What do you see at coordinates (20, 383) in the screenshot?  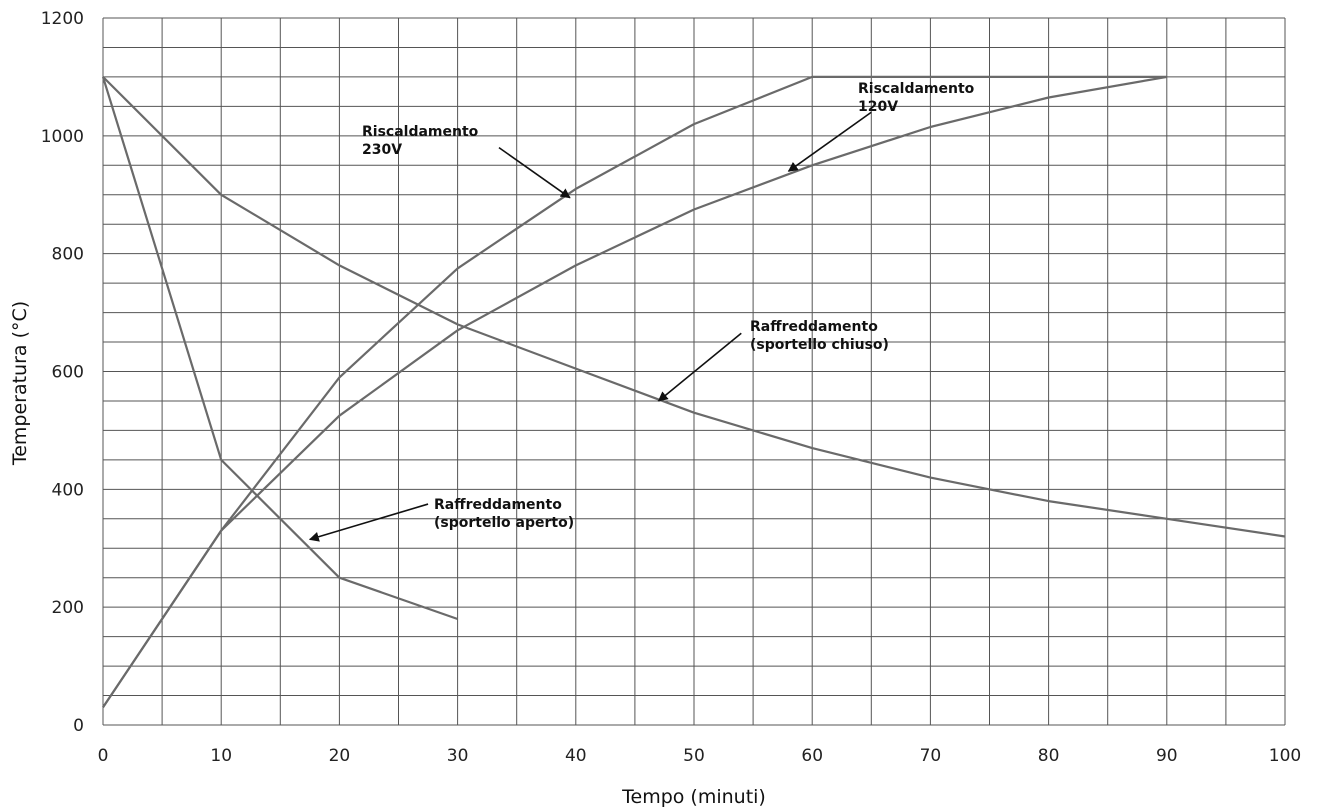 I see `y-axis-label: Temperatura (°C)` at bounding box center [20, 383].